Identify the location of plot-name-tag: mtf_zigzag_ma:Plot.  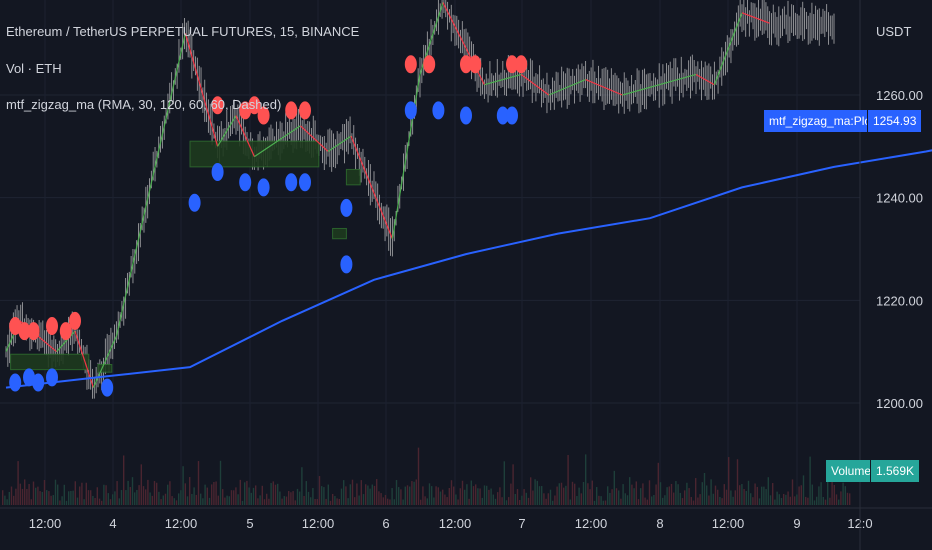
(822, 121).